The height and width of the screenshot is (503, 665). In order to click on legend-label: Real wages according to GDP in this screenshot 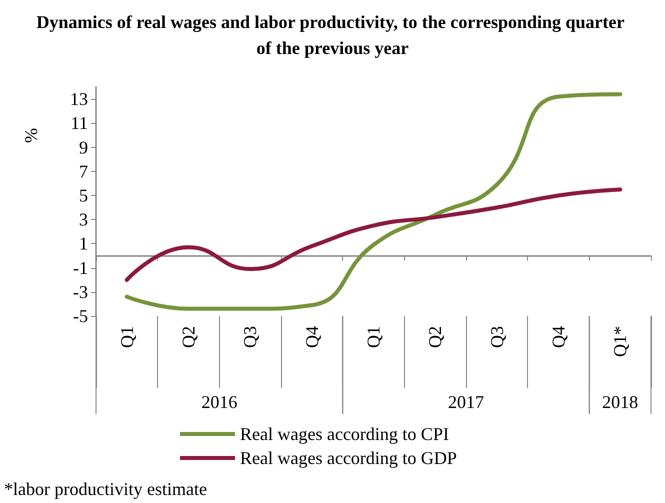, I will do `click(348, 458)`.